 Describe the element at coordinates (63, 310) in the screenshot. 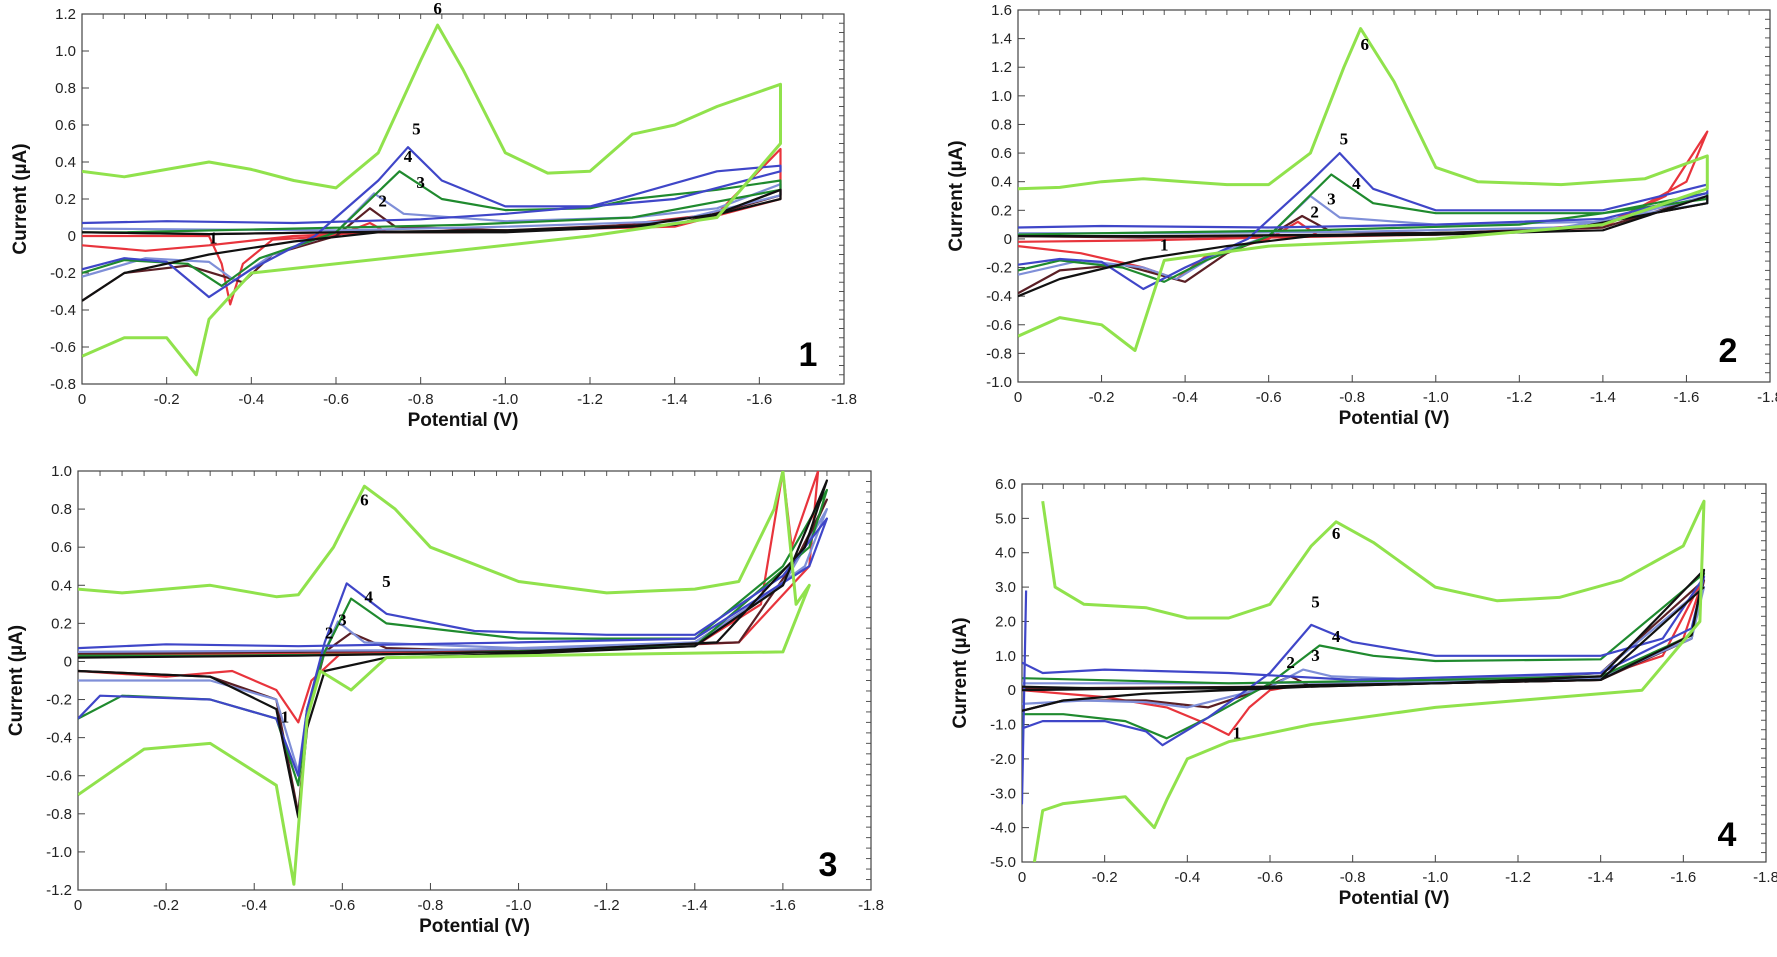

I see `y-tick-label: -0.4` at that location.